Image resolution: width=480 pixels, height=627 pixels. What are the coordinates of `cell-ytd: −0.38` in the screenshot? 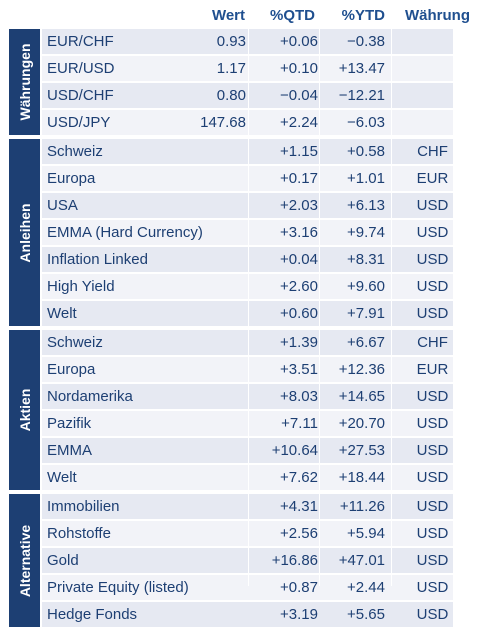 It's located at (366, 41).